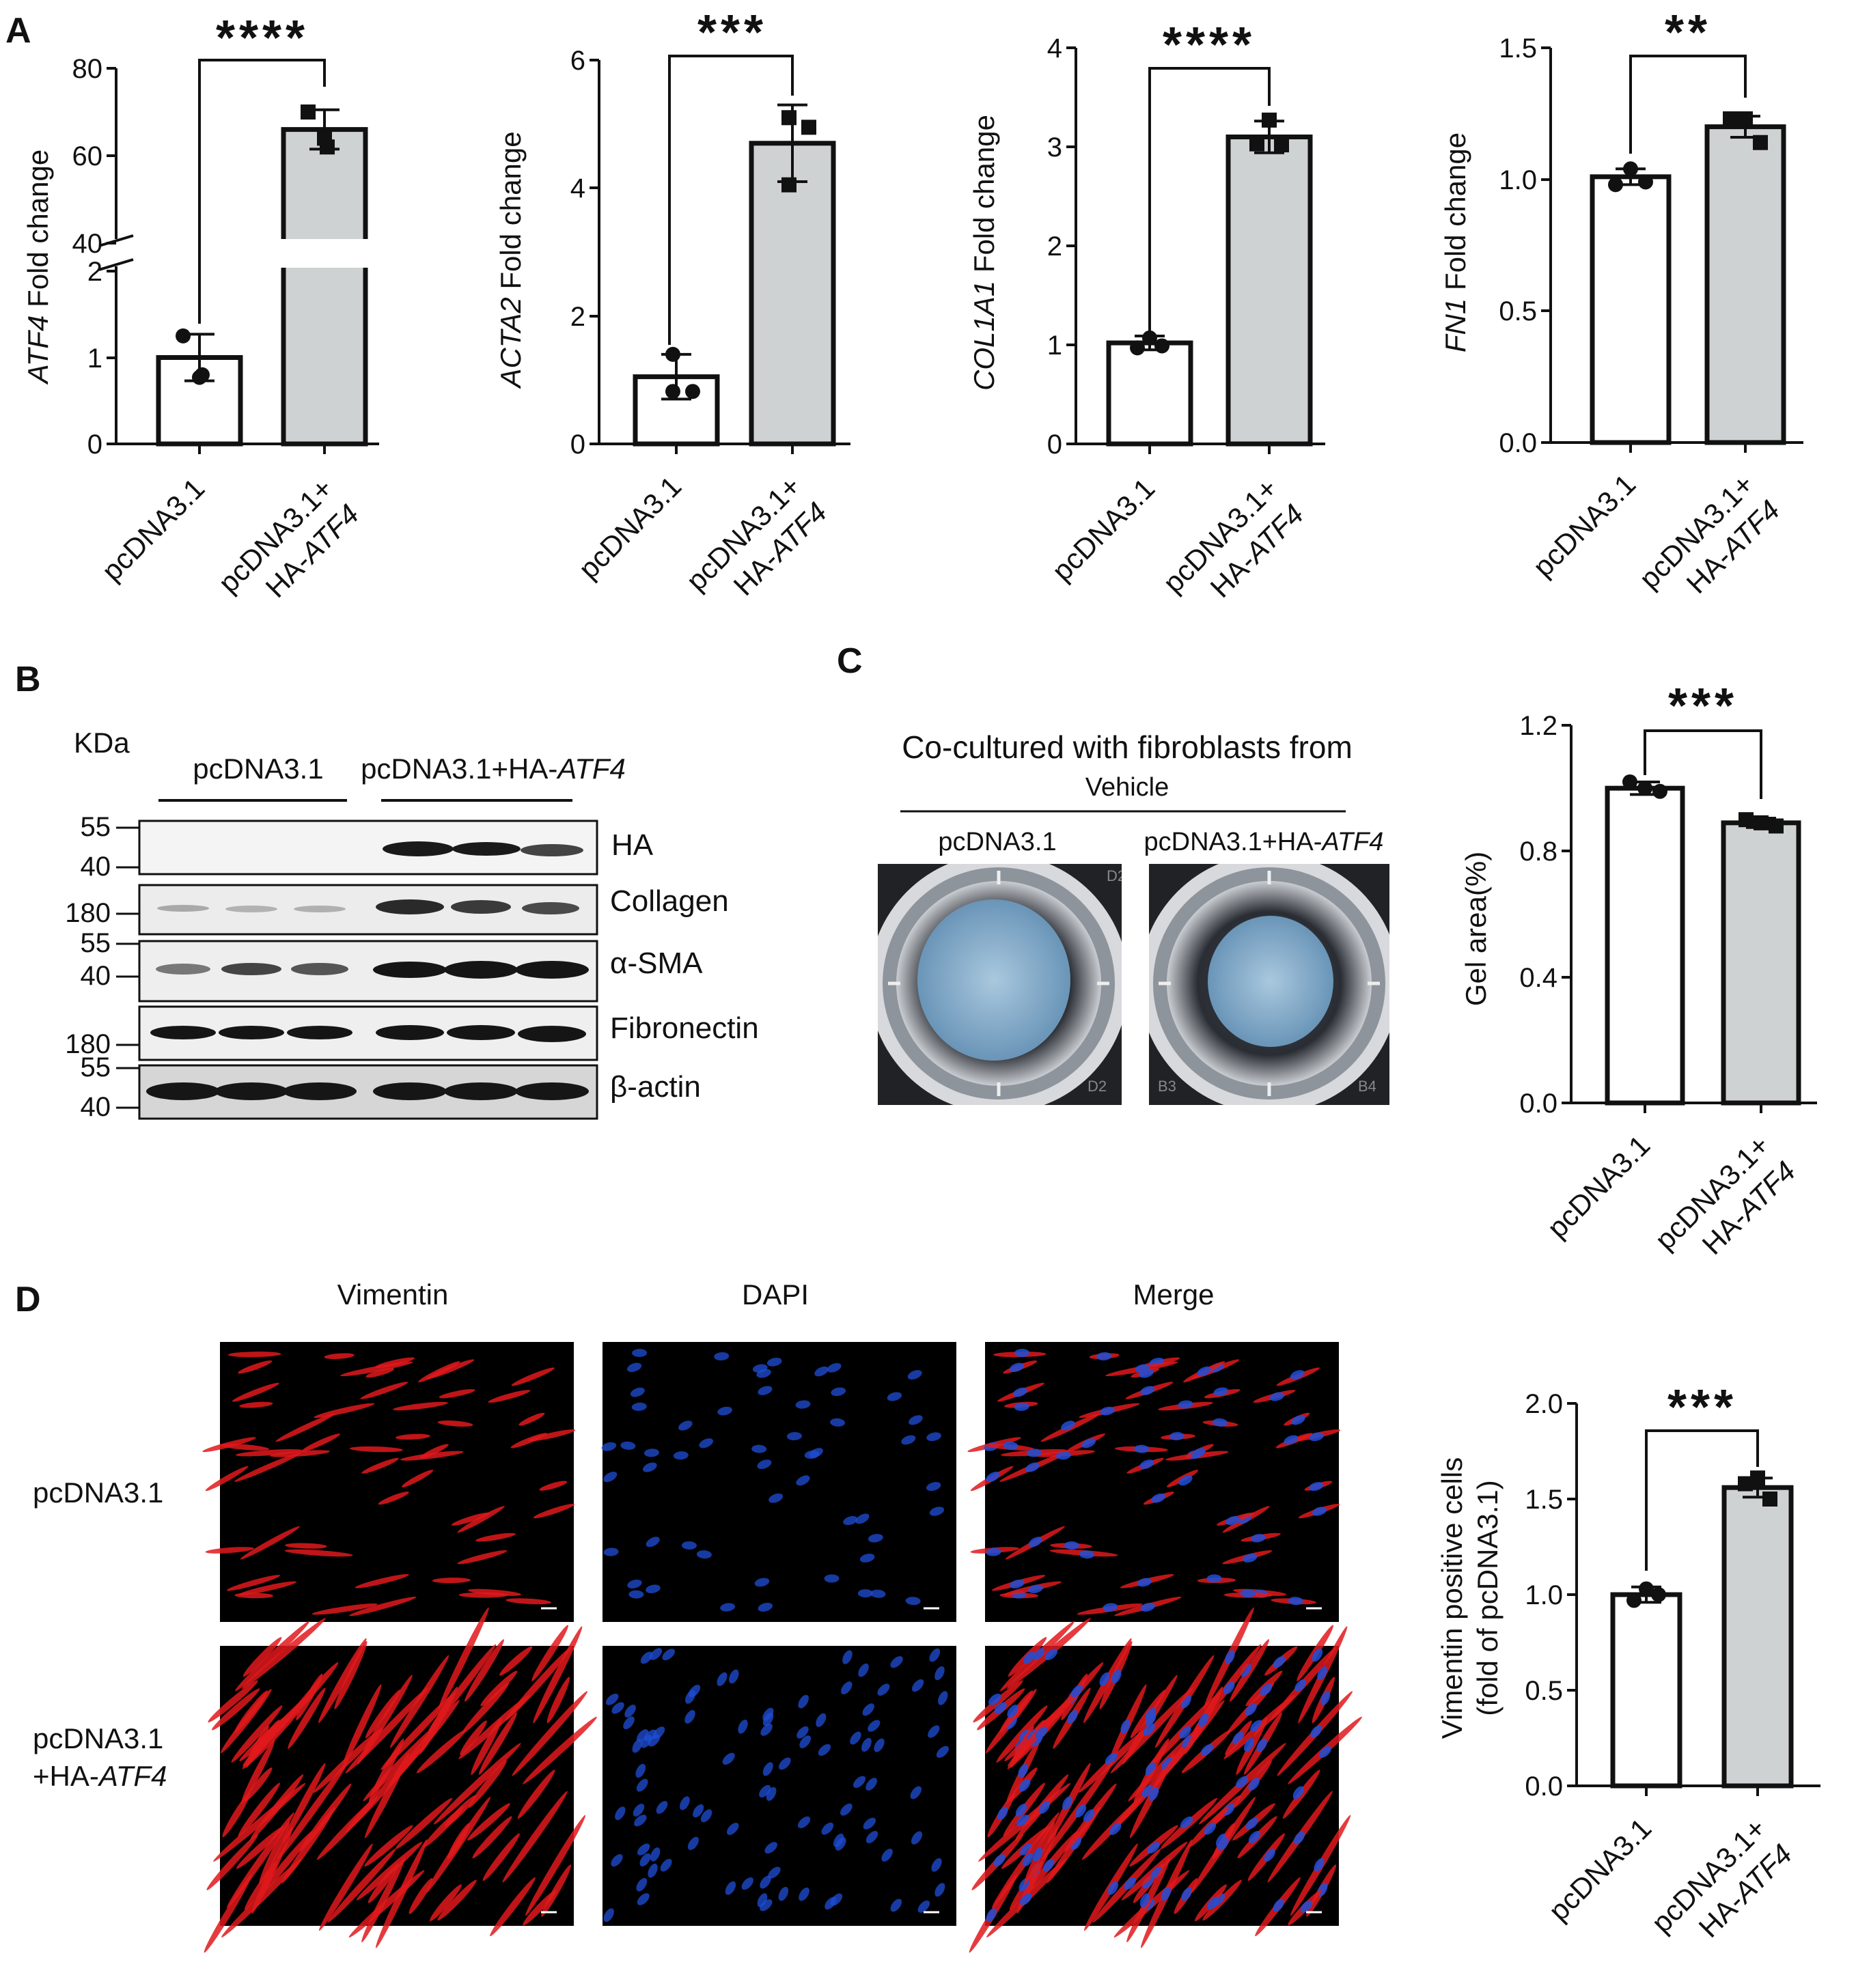  I want to click on row-label-atf4-line1: pcDNA3.1, so click(98, 1738).